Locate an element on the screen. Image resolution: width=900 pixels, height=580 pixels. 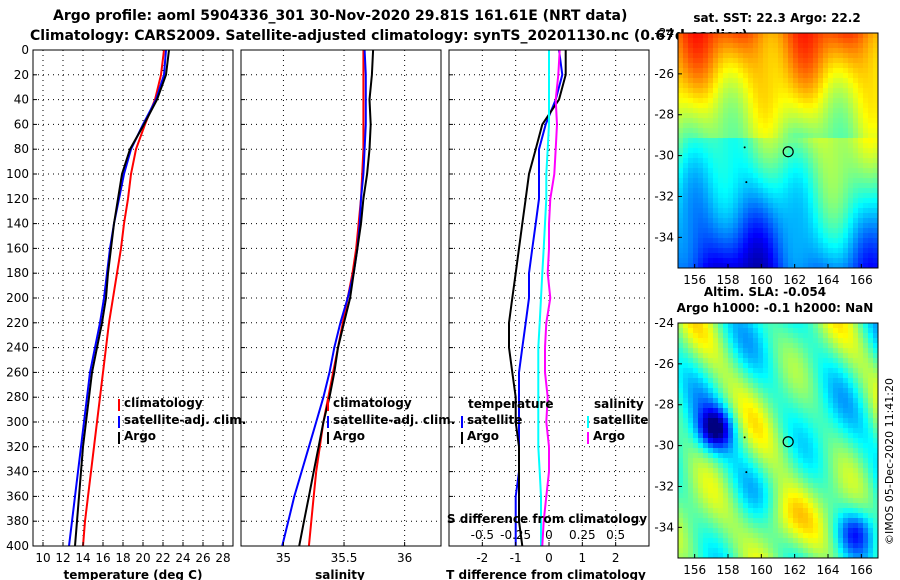
lon-tick-label: 160 is located at coordinates (761, 570).